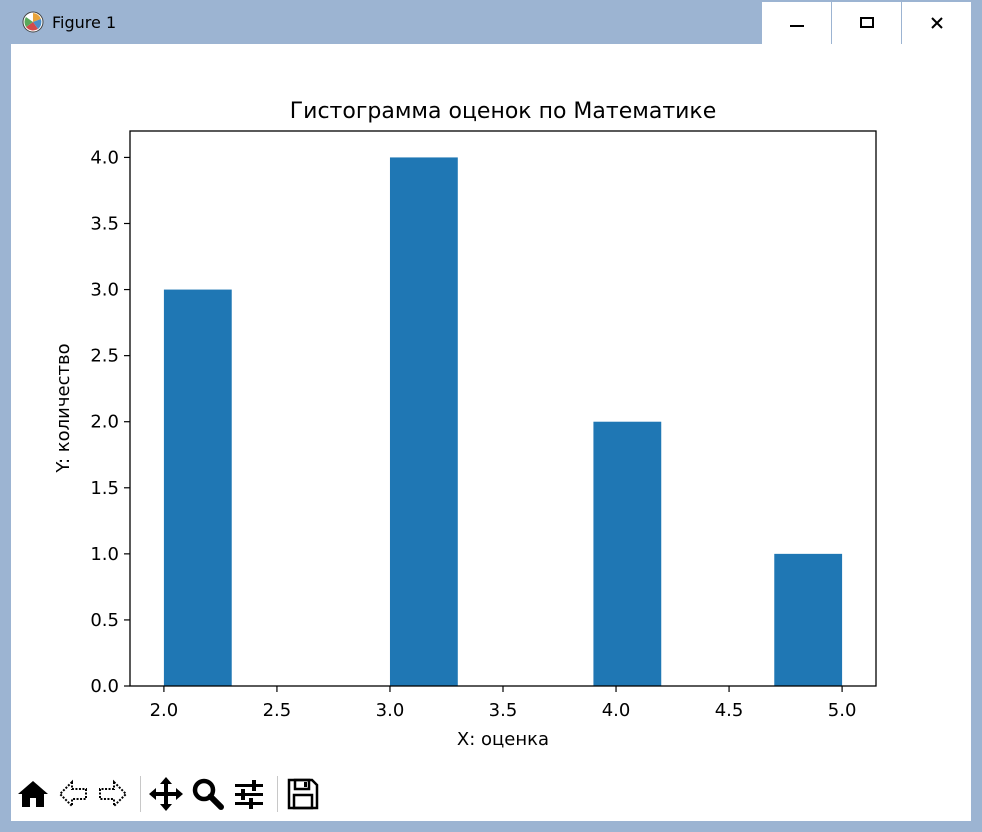  What do you see at coordinates (164, 710) in the screenshot?
I see `x-tick-label: 2.0` at bounding box center [164, 710].